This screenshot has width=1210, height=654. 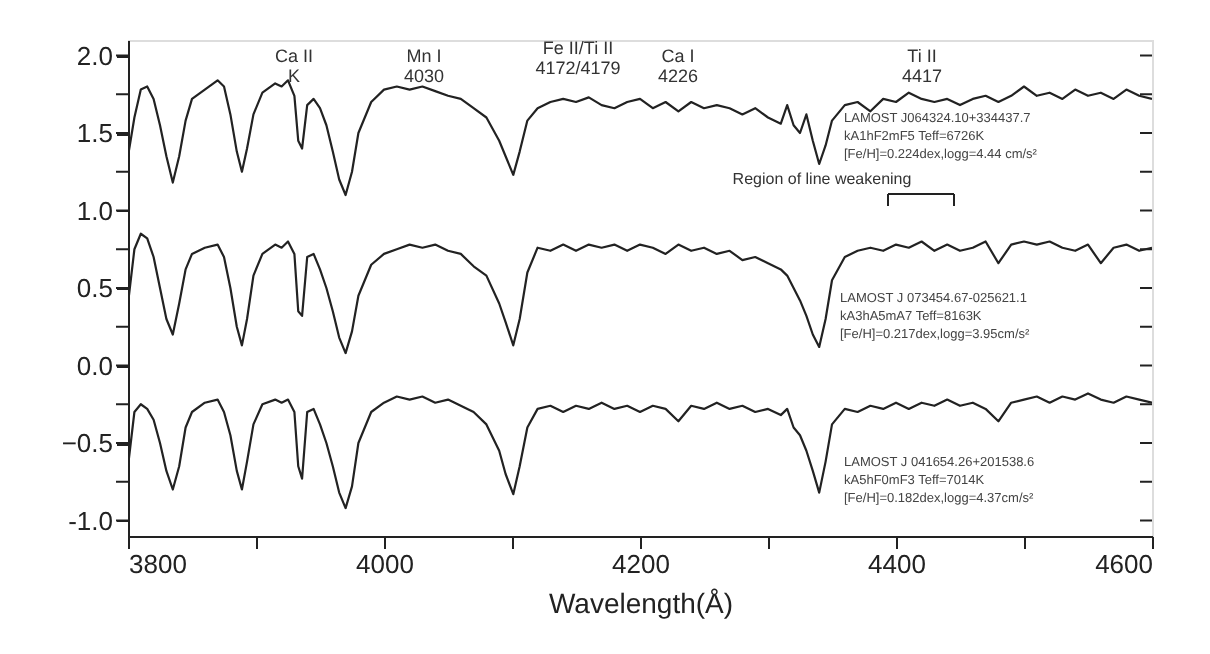 What do you see at coordinates (294, 66) in the screenshot?
I see `annotation: Ca II K` at bounding box center [294, 66].